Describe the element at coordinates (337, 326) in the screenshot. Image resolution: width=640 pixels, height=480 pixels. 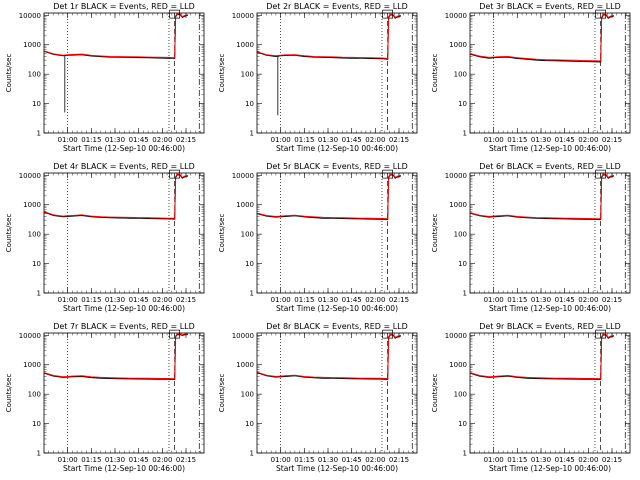
I see `panel-title: Det 8r BLACK = Events, RED = LLD` at that location.